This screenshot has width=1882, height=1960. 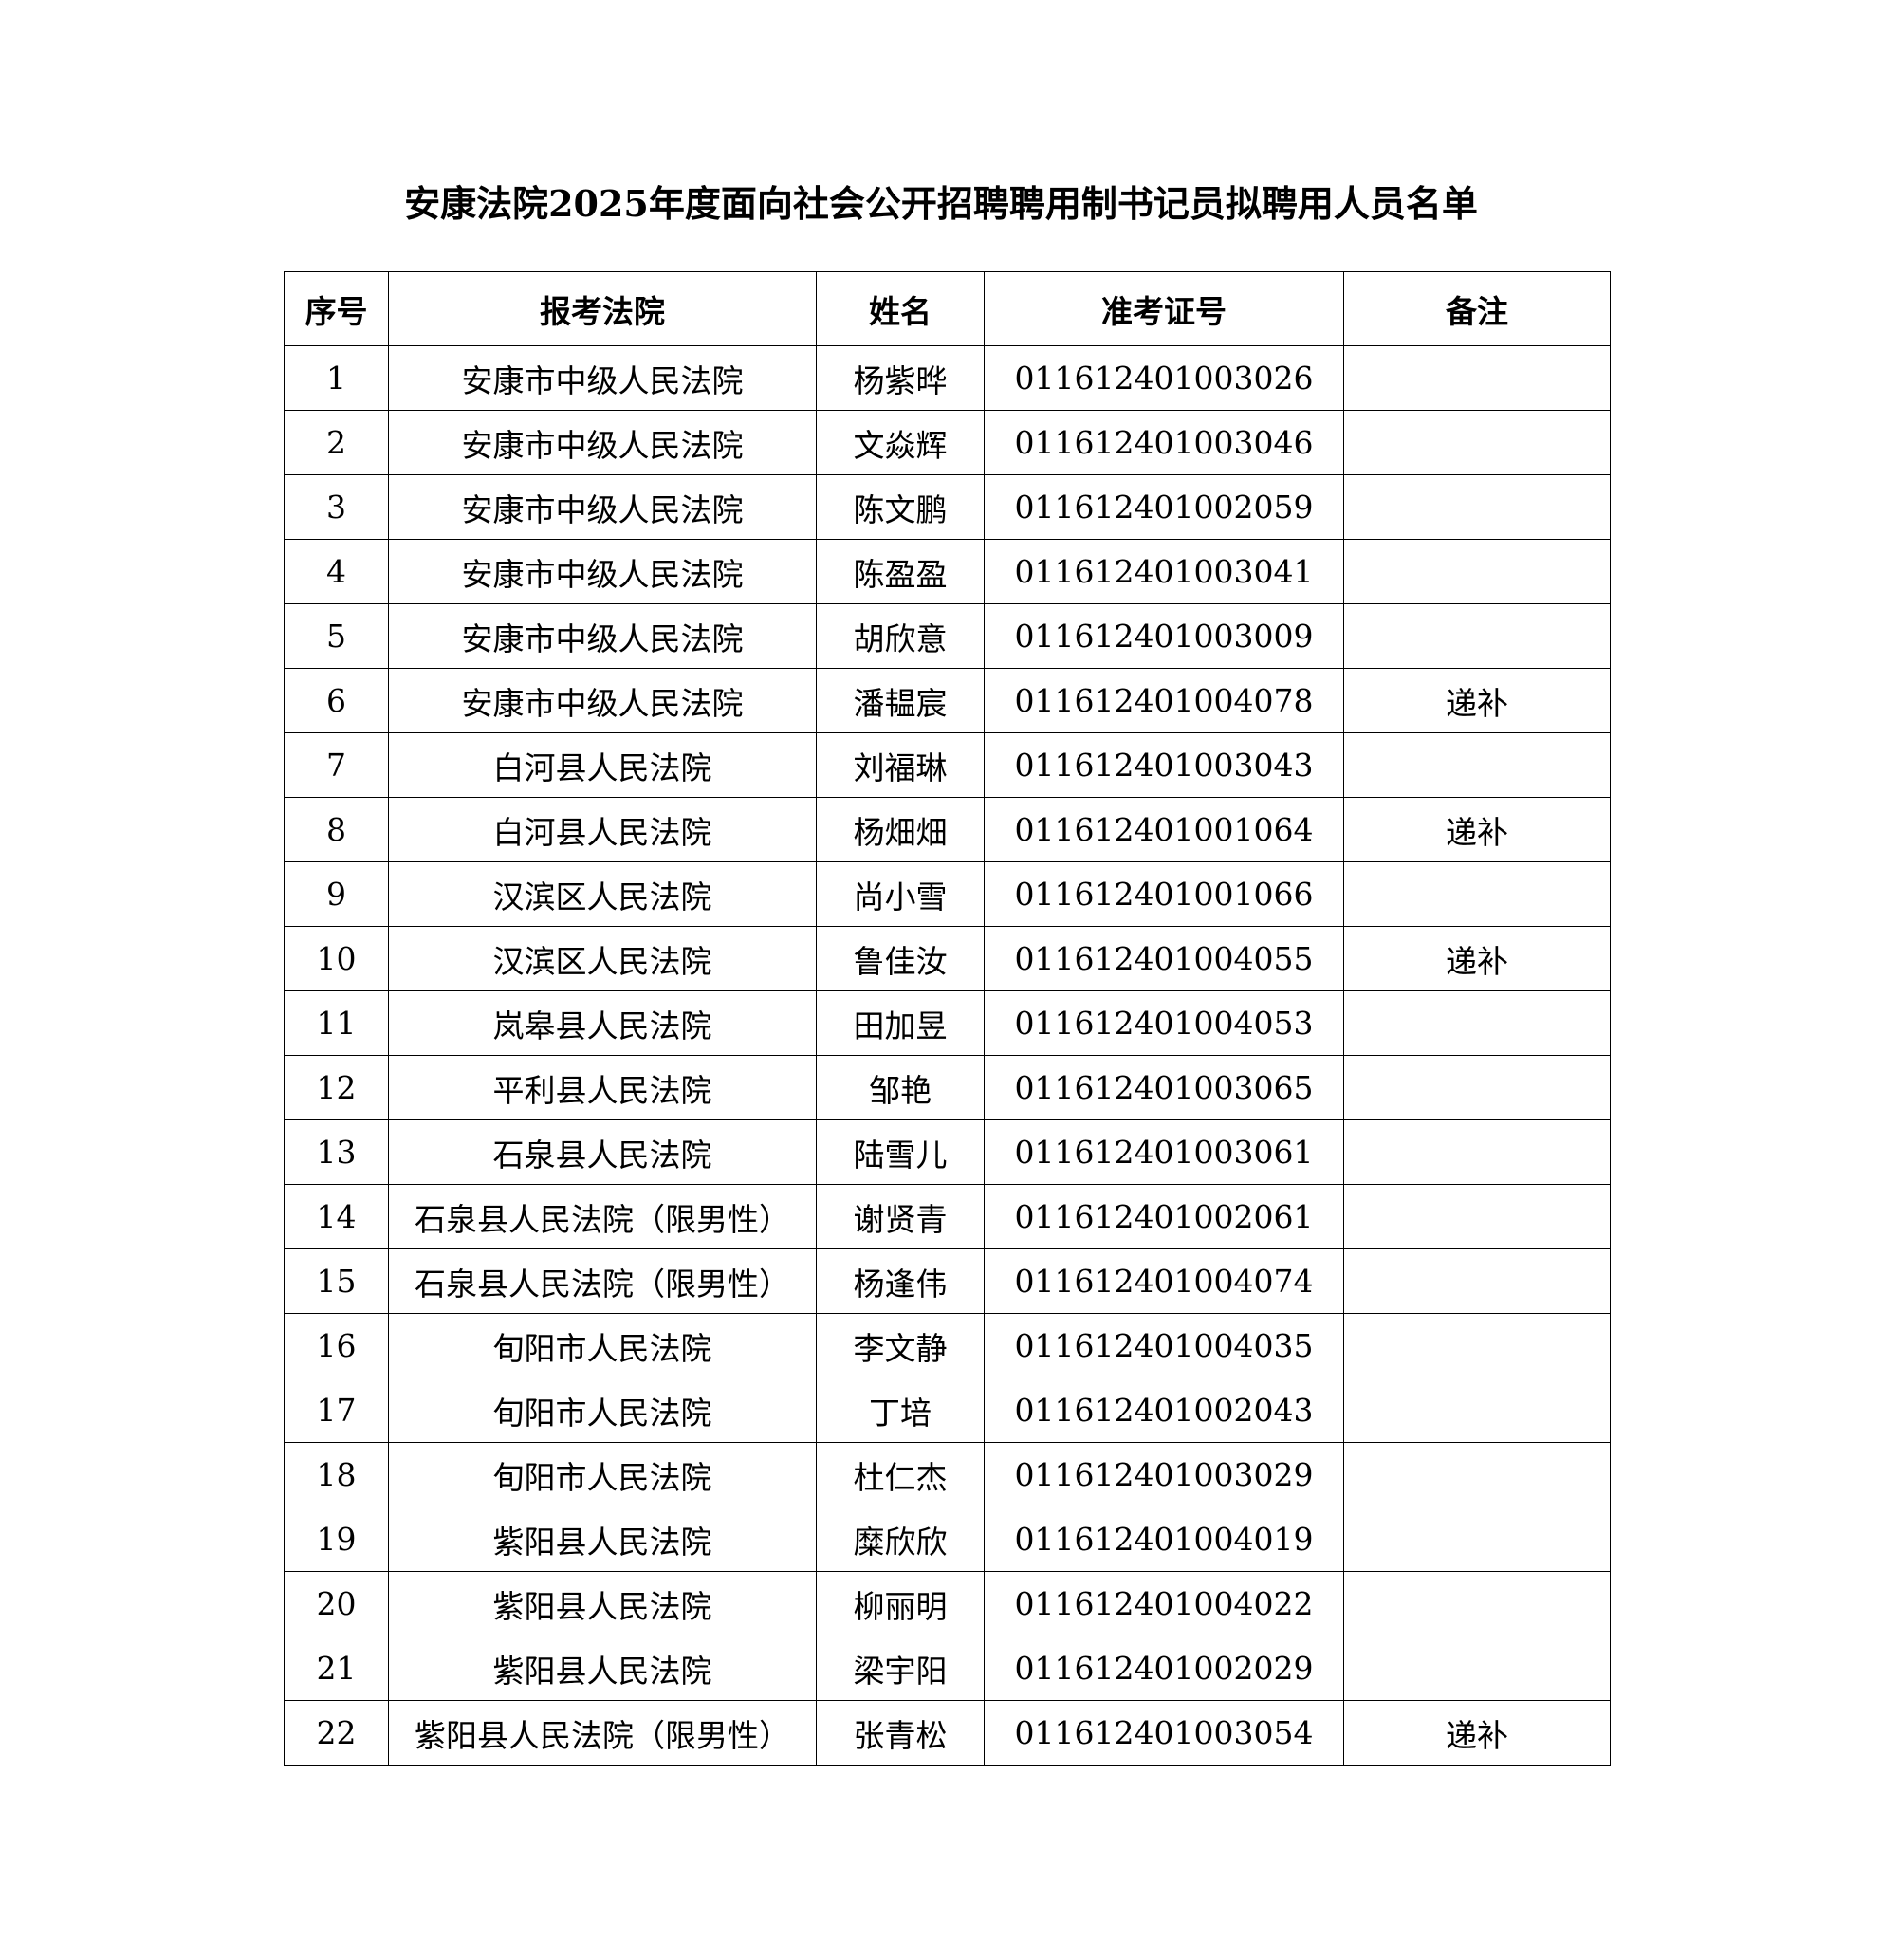 I want to click on table-row: 22 紫阳县人民法院（限男性） 张青松 011612401003054 递补, so click(x=947, y=1733).